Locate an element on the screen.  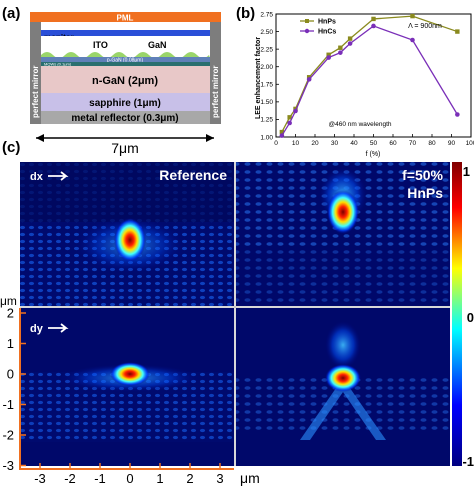
dy-arrow-icon is located at coordinates (58, 328).